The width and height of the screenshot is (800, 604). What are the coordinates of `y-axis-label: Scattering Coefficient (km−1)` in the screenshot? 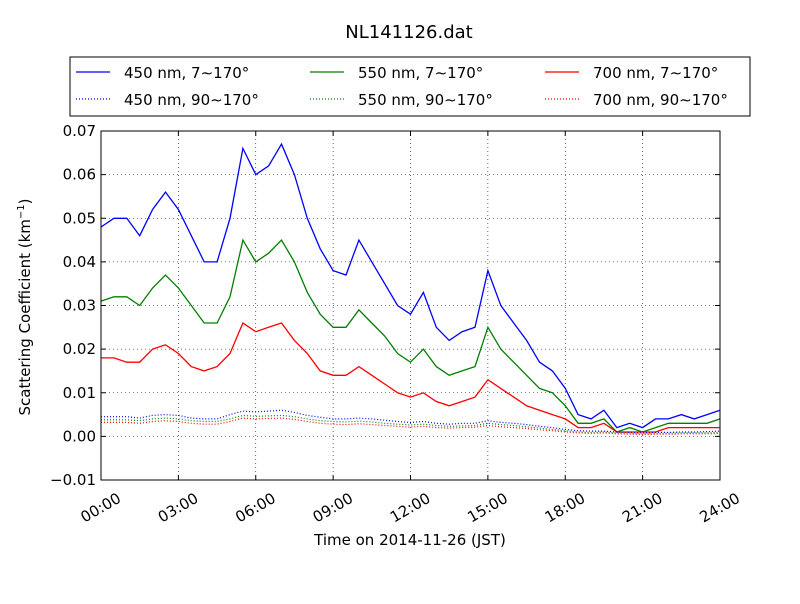 It's located at (25, 306).